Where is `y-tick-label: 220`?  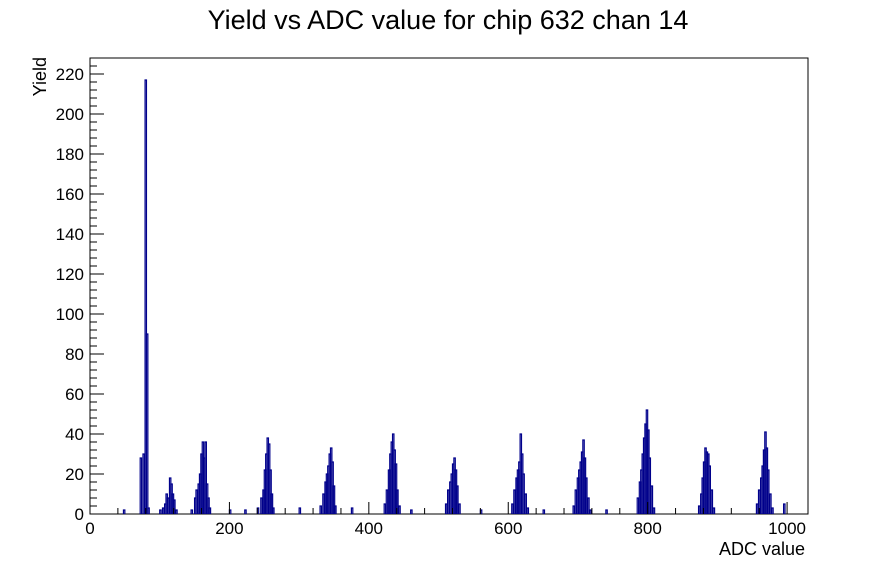 y-tick-label: 220 is located at coordinates (70, 74).